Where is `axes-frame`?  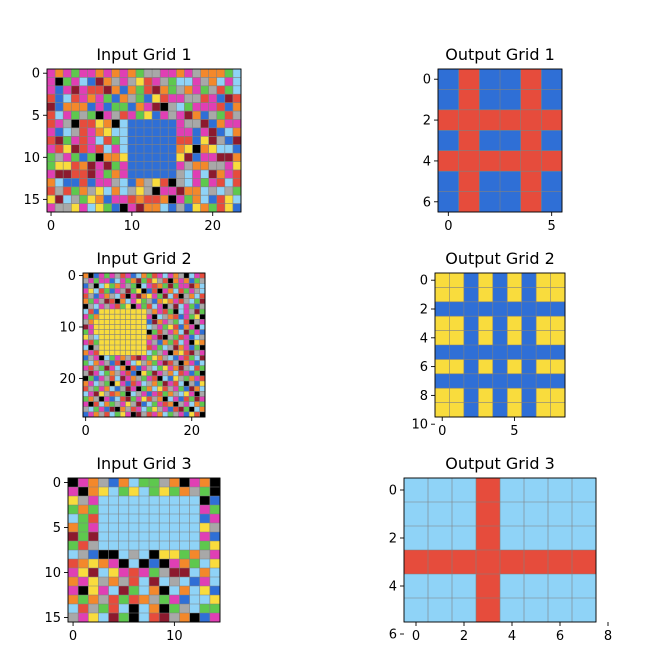
axes-frame is located at coordinates (500, 550).